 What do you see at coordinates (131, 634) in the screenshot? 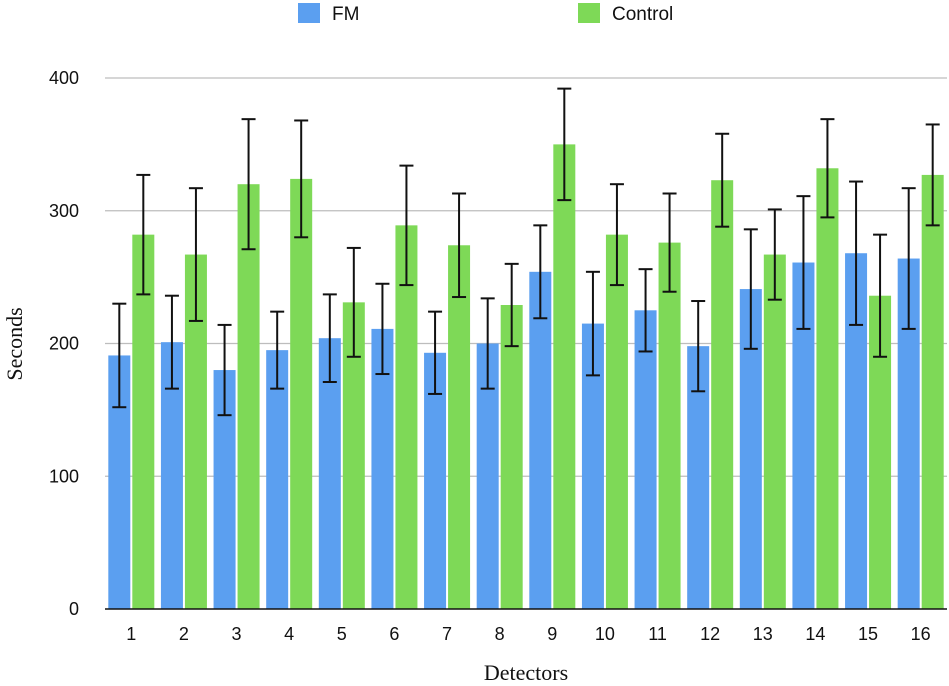
I see `x-tick-label-1: 1` at bounding box center [131, 634].